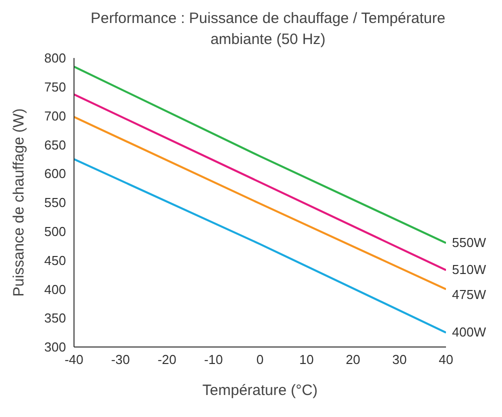  What do you see at coordinates (55, 116) in the screenshot?
I see `y-tick-label: 700` at bounding box center [55, 116].